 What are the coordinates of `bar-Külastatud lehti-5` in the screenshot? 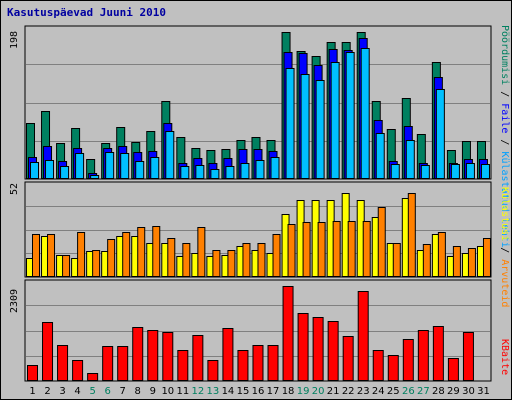 It's located at (95, 177).